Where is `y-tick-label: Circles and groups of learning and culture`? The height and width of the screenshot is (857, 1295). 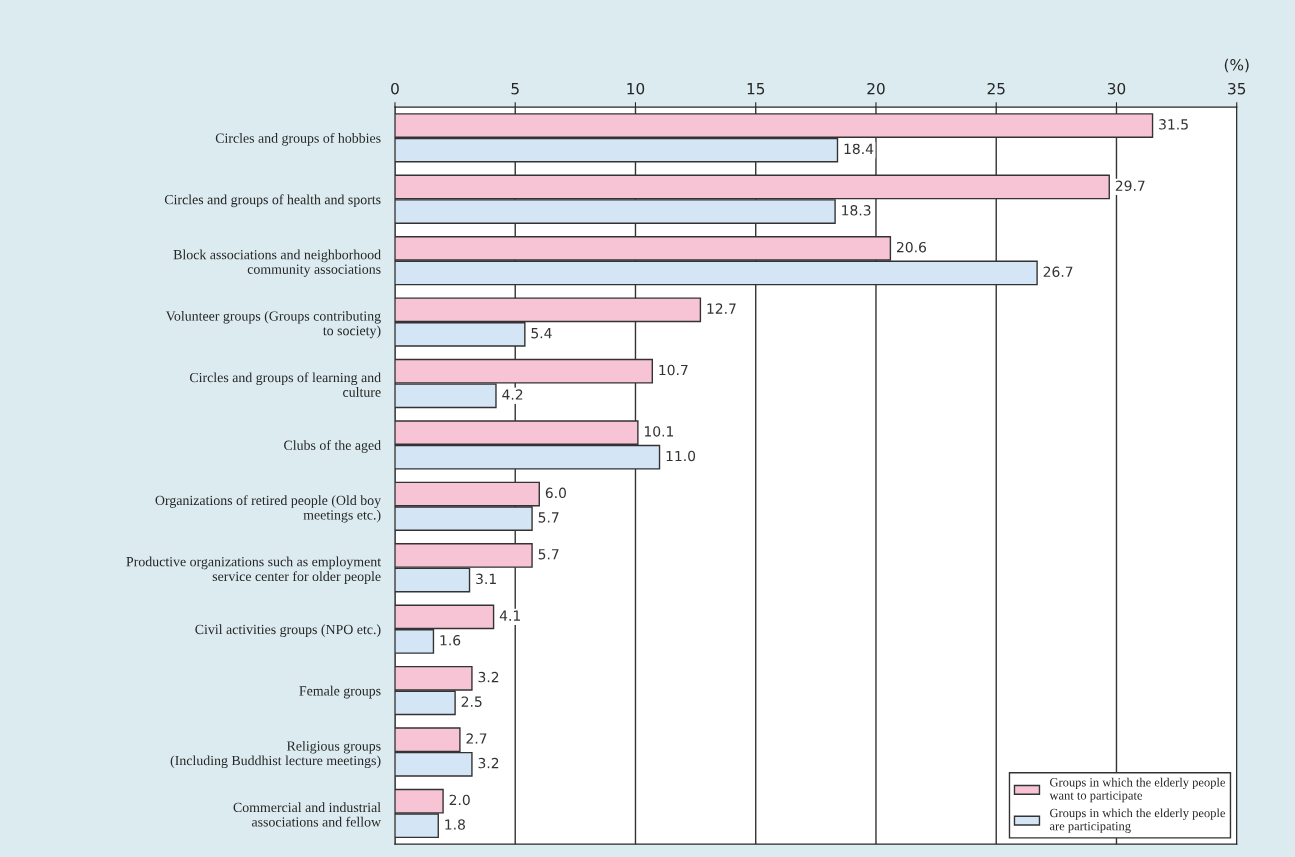 y-tick-label: Circles and groups of learning and culture is located at coordinates (285, 384).